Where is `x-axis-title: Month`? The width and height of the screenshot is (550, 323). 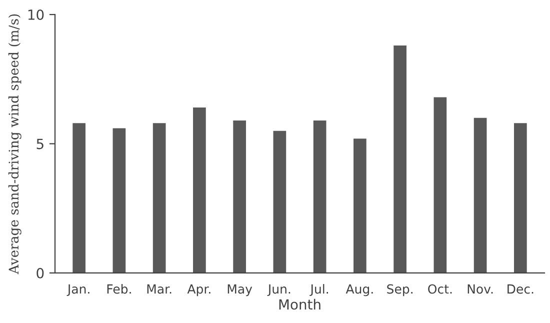 x-axis-title: Month is located at coordinates (299, 304).